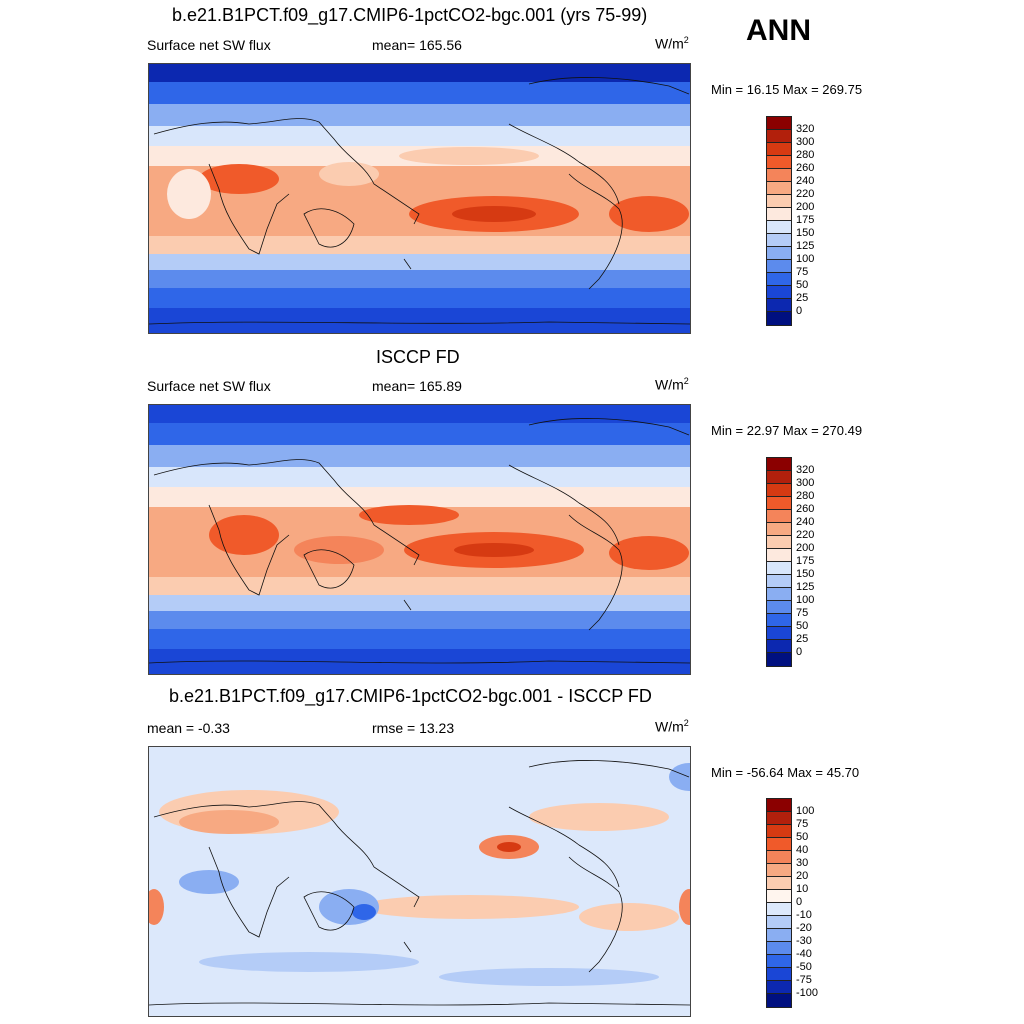 The height and width of the screenshot is (1024, 1024). I want to click on colorbar-tick-label: -20, so click(804, 928).